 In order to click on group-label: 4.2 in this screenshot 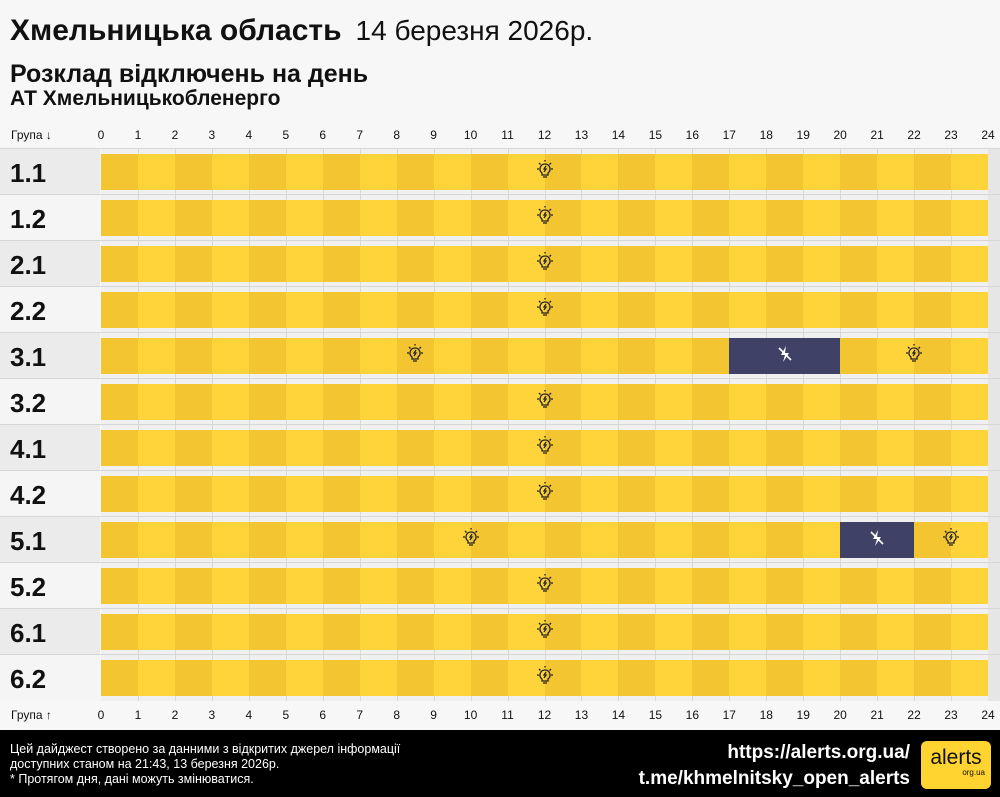, I will do `click(50, 494)`.